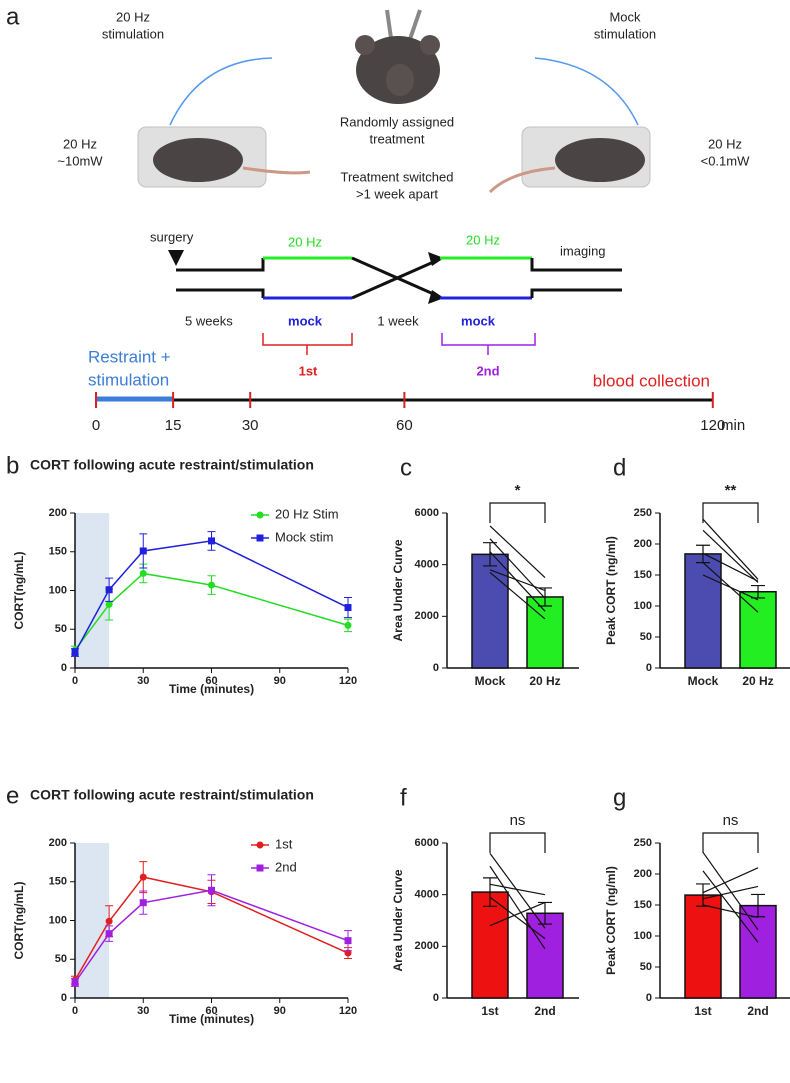  Describe the element at coordinates (619, 467) in the screenshot. I see `panel-label: d` at that location.